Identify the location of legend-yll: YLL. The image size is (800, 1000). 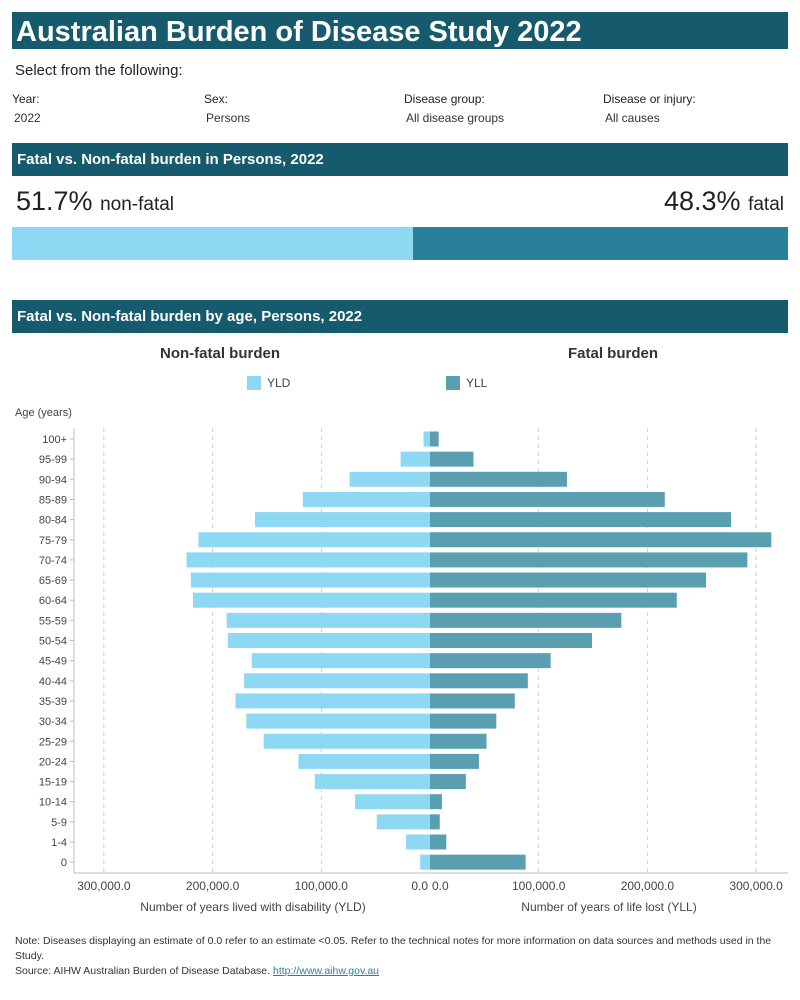
(466, 383).